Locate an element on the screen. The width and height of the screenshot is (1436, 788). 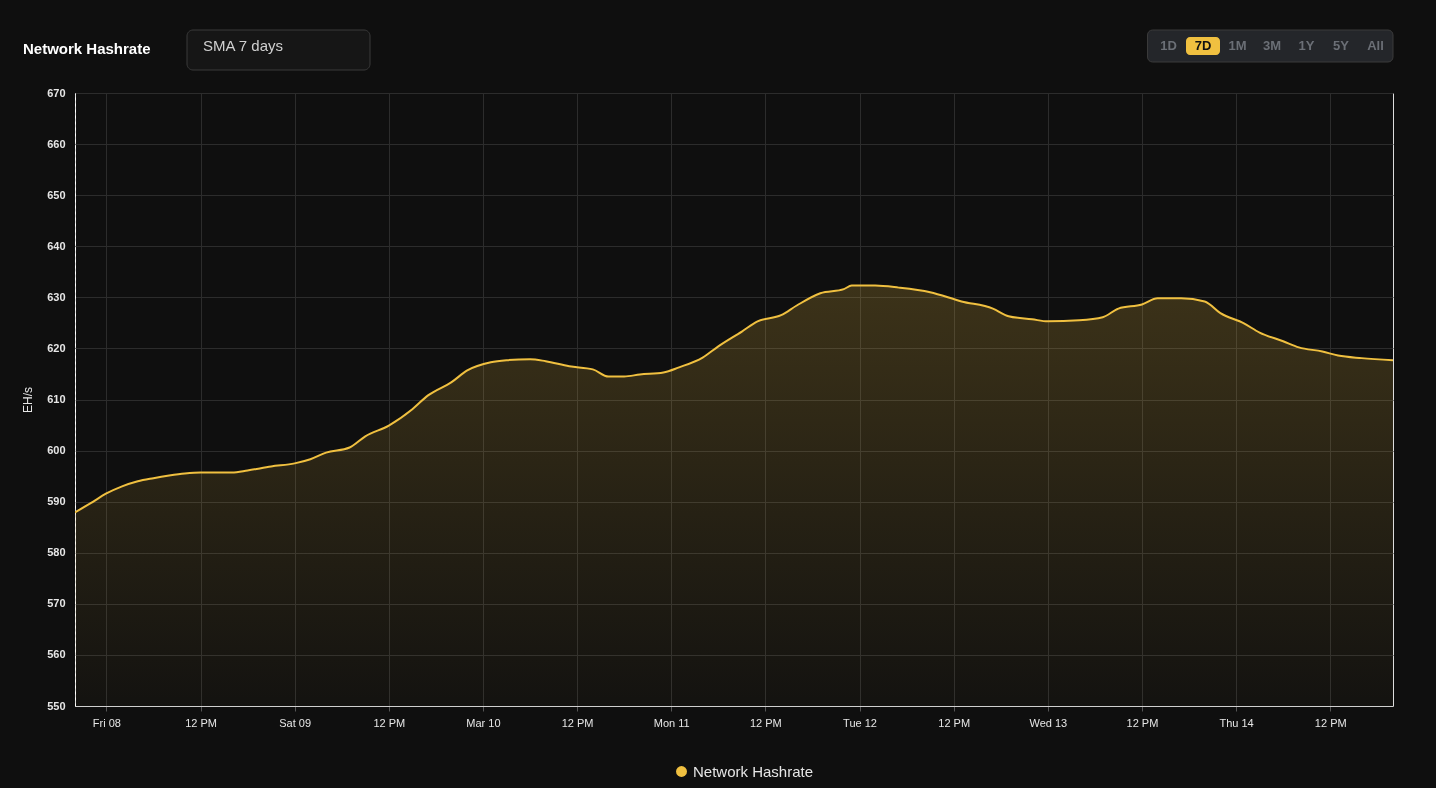
x-tick-label: Mar 10 is located at coordinates (483, 722).